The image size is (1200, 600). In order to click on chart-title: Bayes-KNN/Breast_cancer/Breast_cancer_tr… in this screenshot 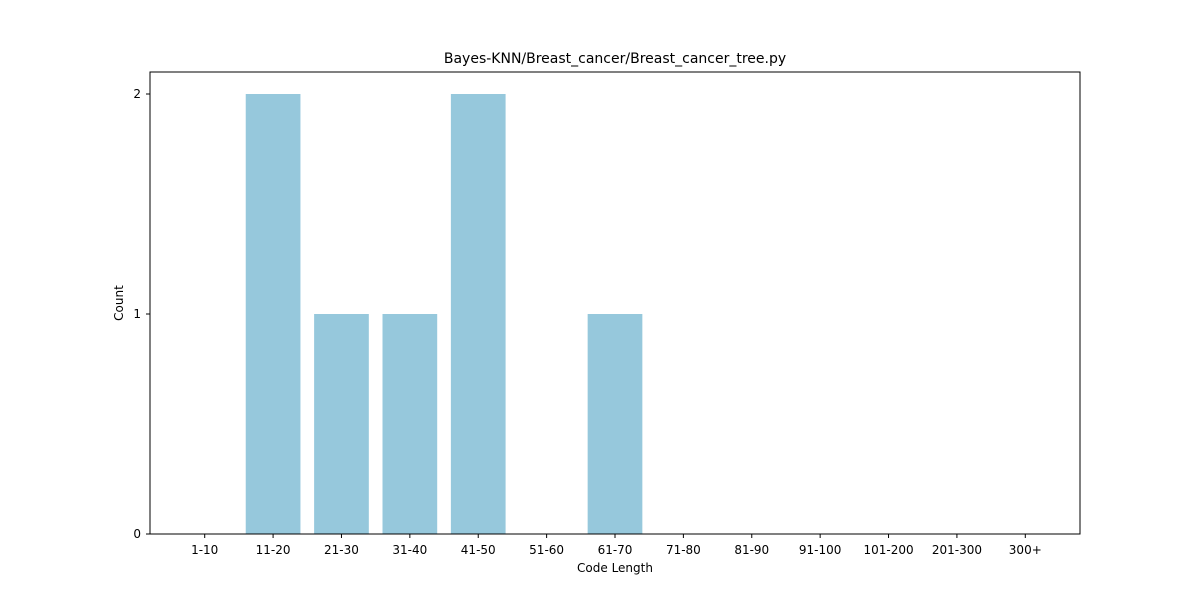, I will do `click(615, 59)`.